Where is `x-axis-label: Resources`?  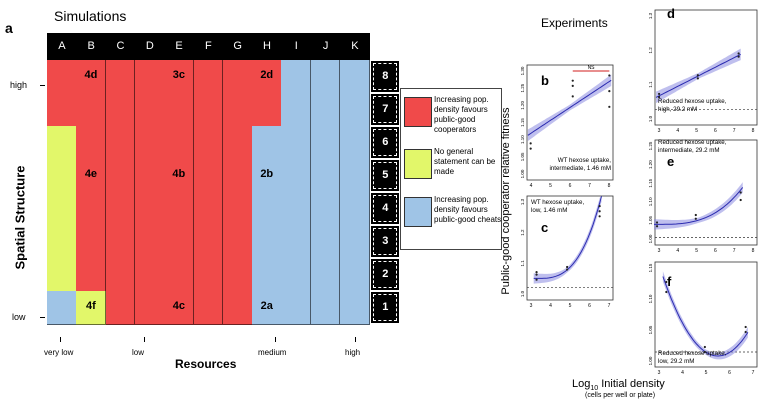 x-axis-label: Resources is located at coordinates (206, 364).